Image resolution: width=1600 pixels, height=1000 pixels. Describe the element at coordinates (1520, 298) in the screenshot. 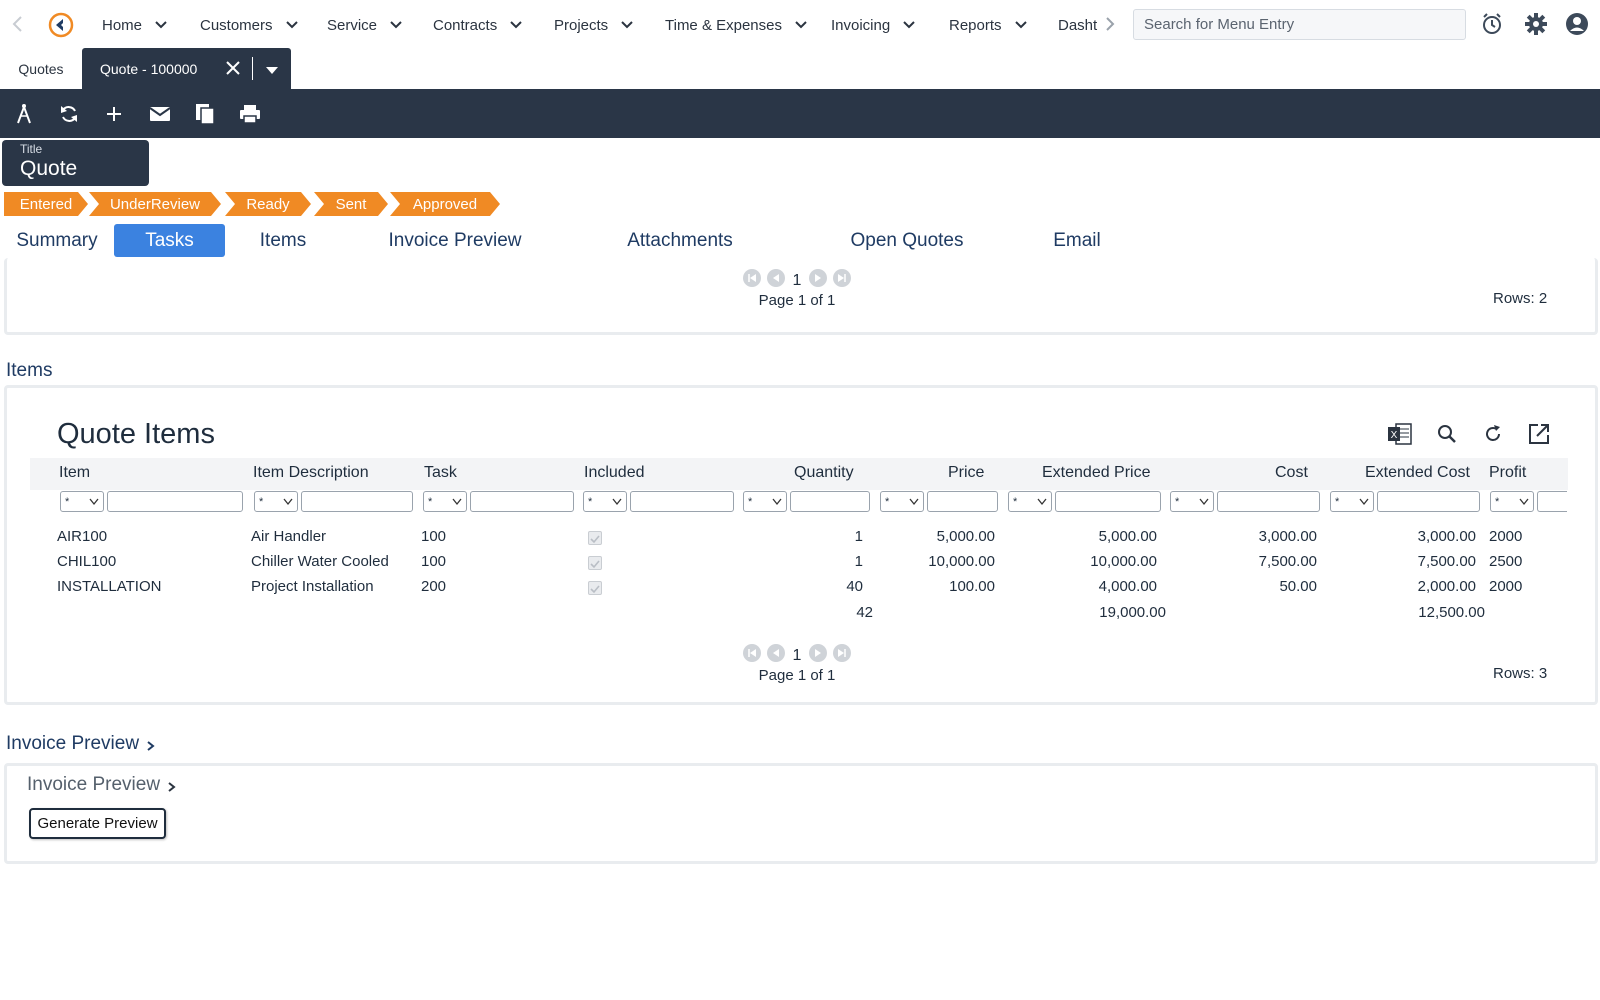

I see `rows-count: Rows: 2` at that location.